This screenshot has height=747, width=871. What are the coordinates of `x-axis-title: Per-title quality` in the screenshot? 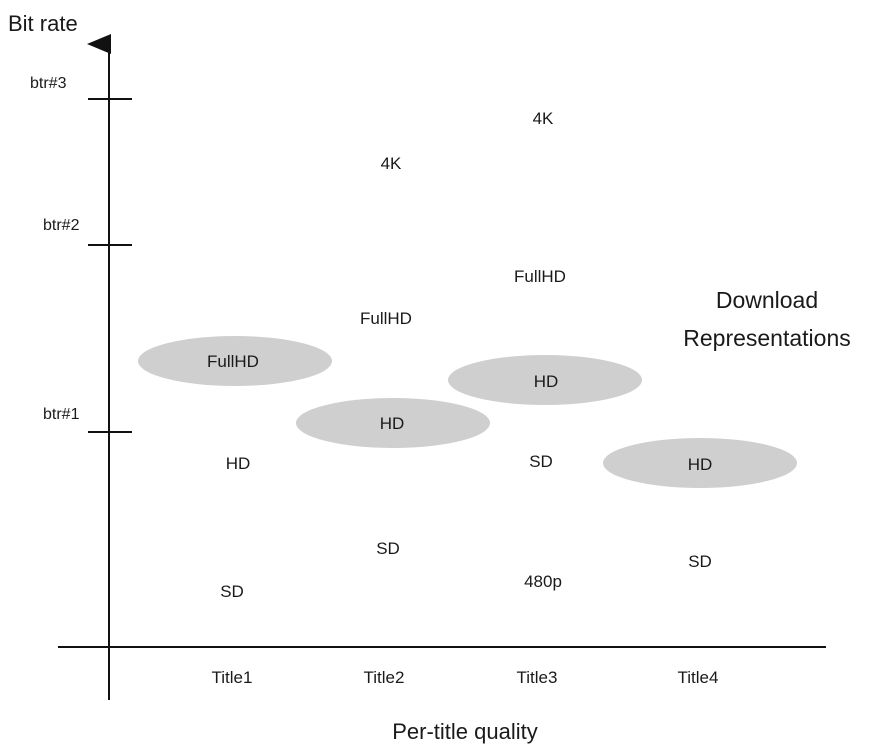 It's located at (465, 731).